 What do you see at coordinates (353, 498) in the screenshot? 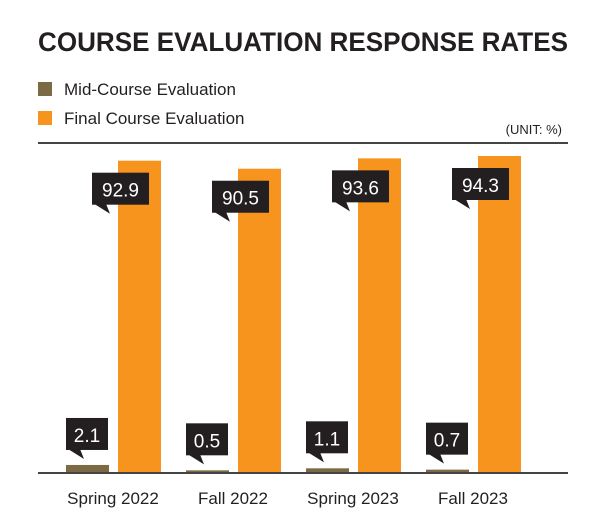
I see `x-tick-label: Spring 2023` at bounding box center [353, 498].